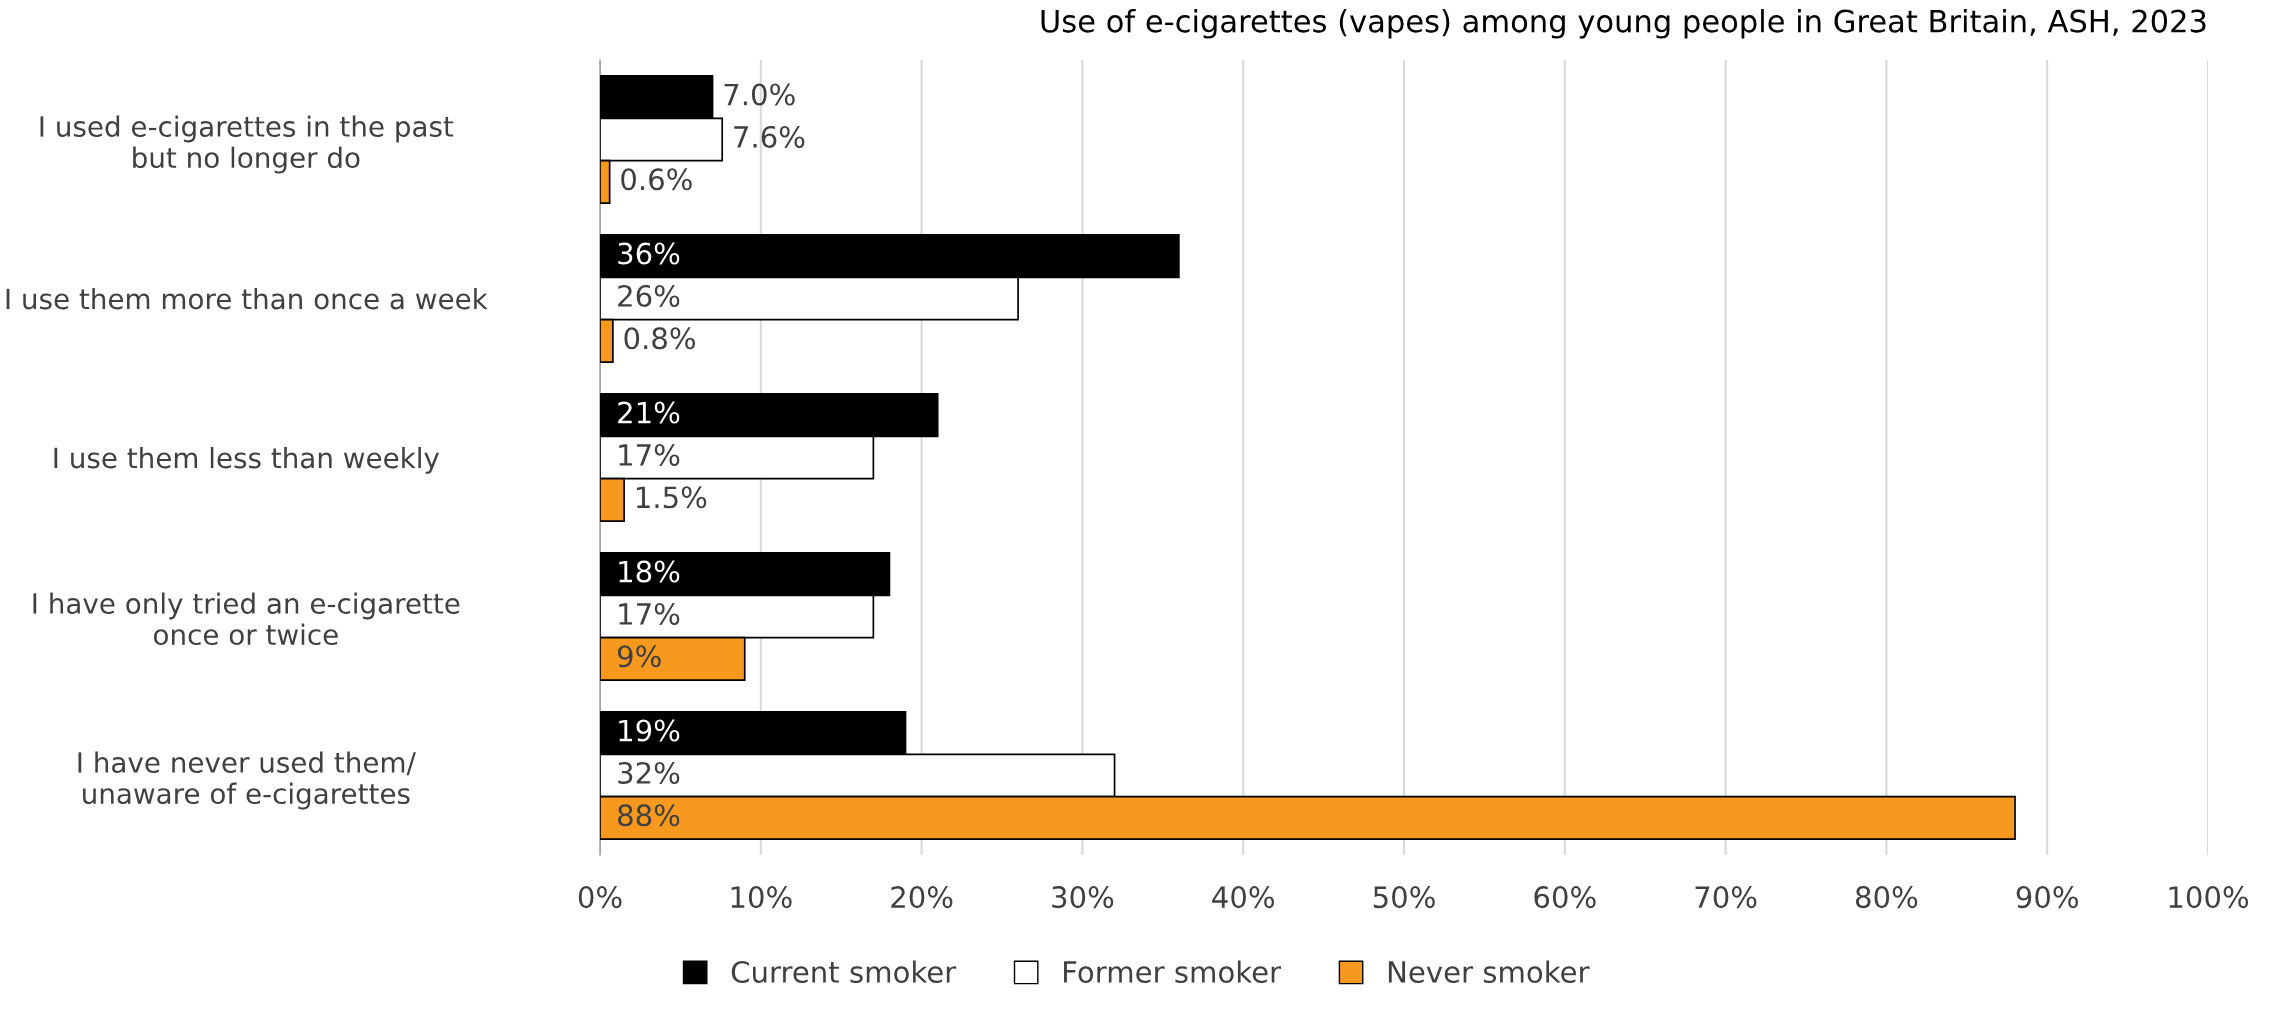  What do you see at coordinates (649, 815) in the screenshot?
I see `data-label: 88%` at bounding box center [649, 815].